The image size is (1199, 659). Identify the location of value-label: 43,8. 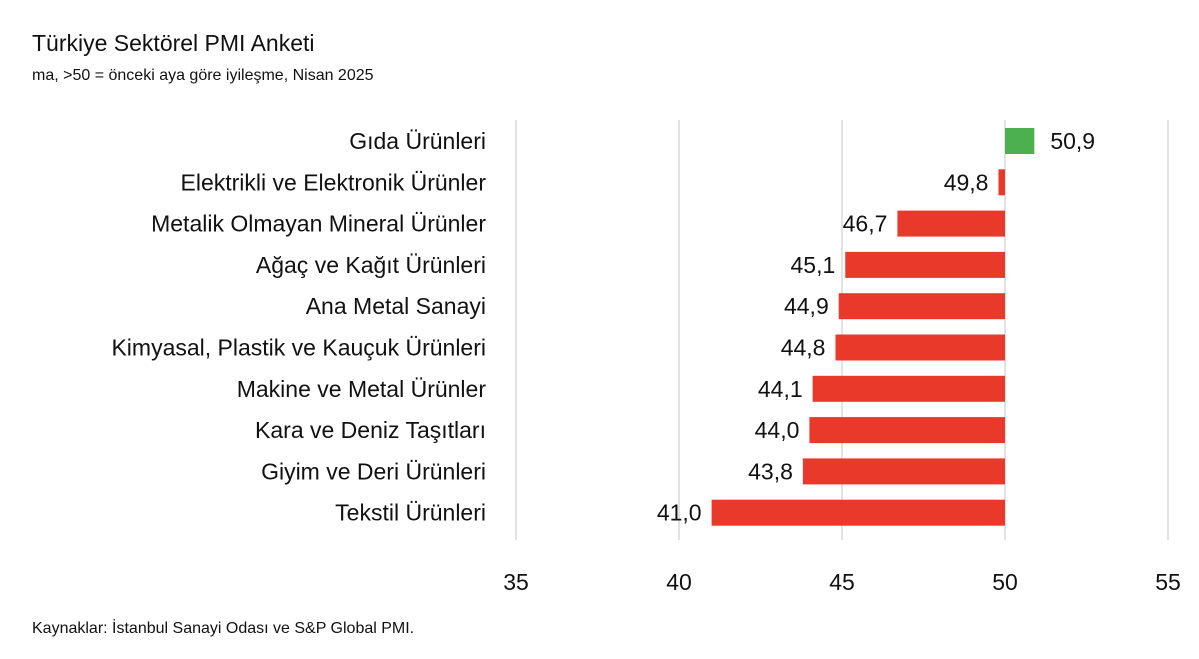
(770, 471).